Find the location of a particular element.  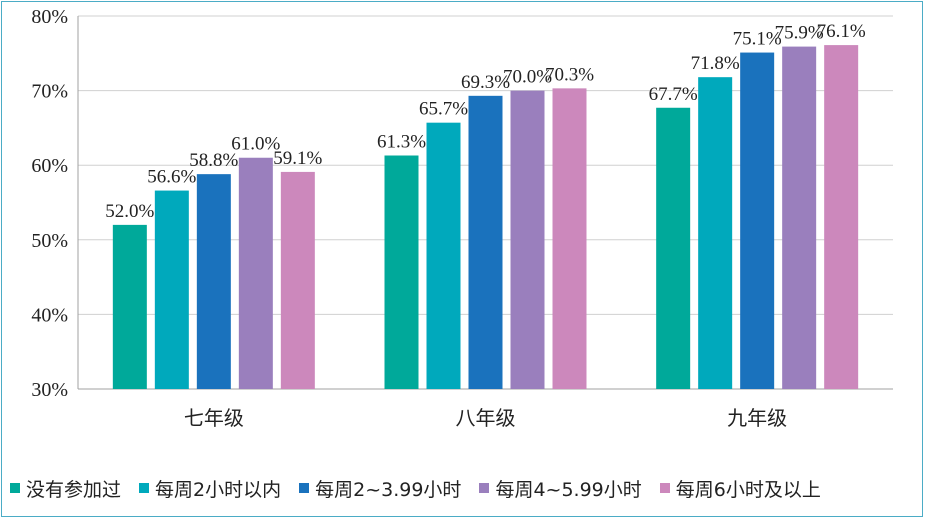

data-label: 67.7% is located at coordinates (673, 94).